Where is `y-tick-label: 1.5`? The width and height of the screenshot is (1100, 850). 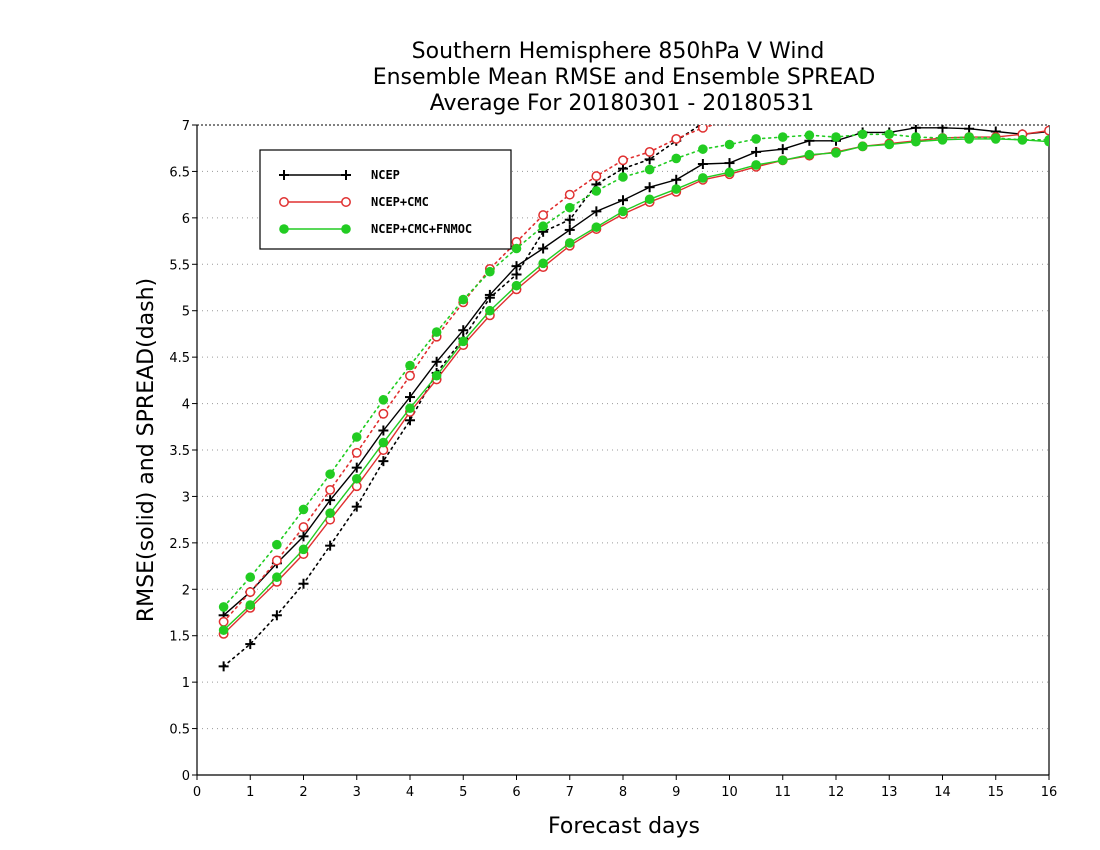
y-tick-label: 1.5 is located at coordinates (179, 637).